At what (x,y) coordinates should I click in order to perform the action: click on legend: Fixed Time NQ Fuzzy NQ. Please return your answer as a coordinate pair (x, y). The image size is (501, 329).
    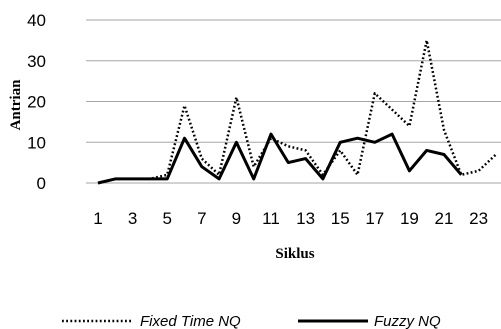
    Looking at the image, I should click on (251, 321).